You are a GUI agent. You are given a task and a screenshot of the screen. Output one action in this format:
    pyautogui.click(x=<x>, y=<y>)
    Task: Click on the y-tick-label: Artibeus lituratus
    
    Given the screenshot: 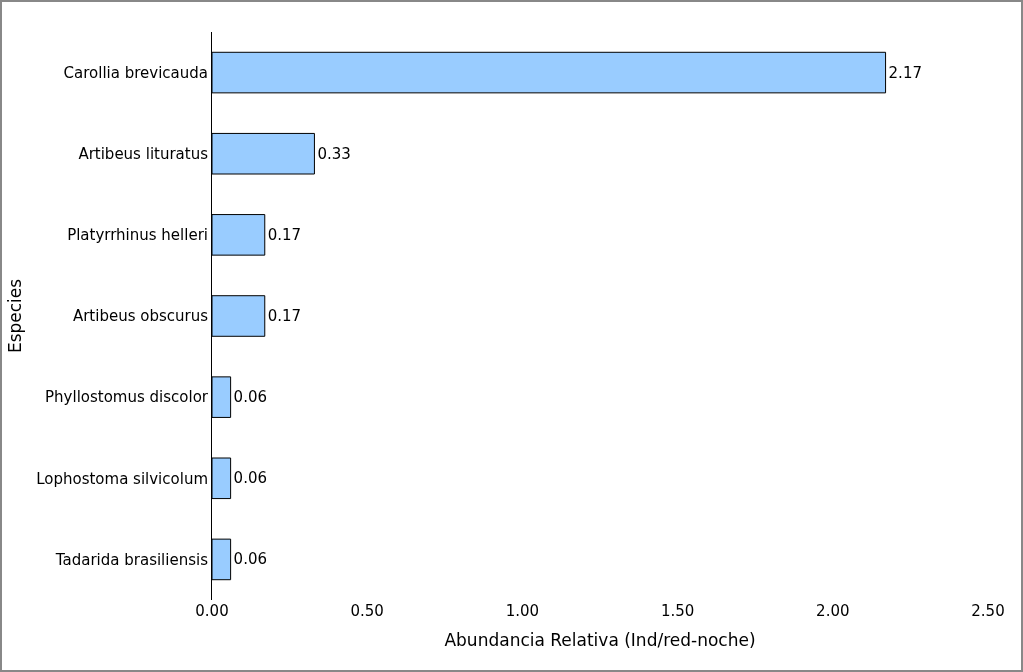 What is the action you would take?
    pyautogui.click(x=143, y=153)
    